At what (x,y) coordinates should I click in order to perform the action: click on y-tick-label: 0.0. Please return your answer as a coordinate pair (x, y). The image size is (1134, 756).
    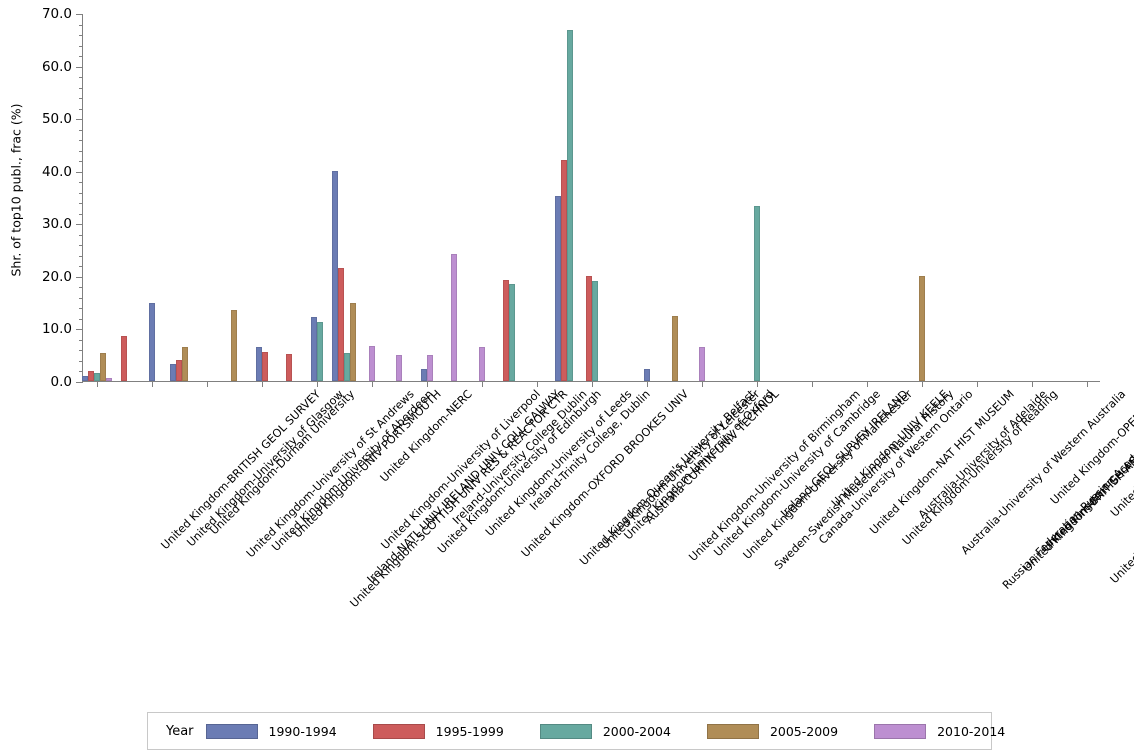
    Looking at the image, I should click on (61, 382).